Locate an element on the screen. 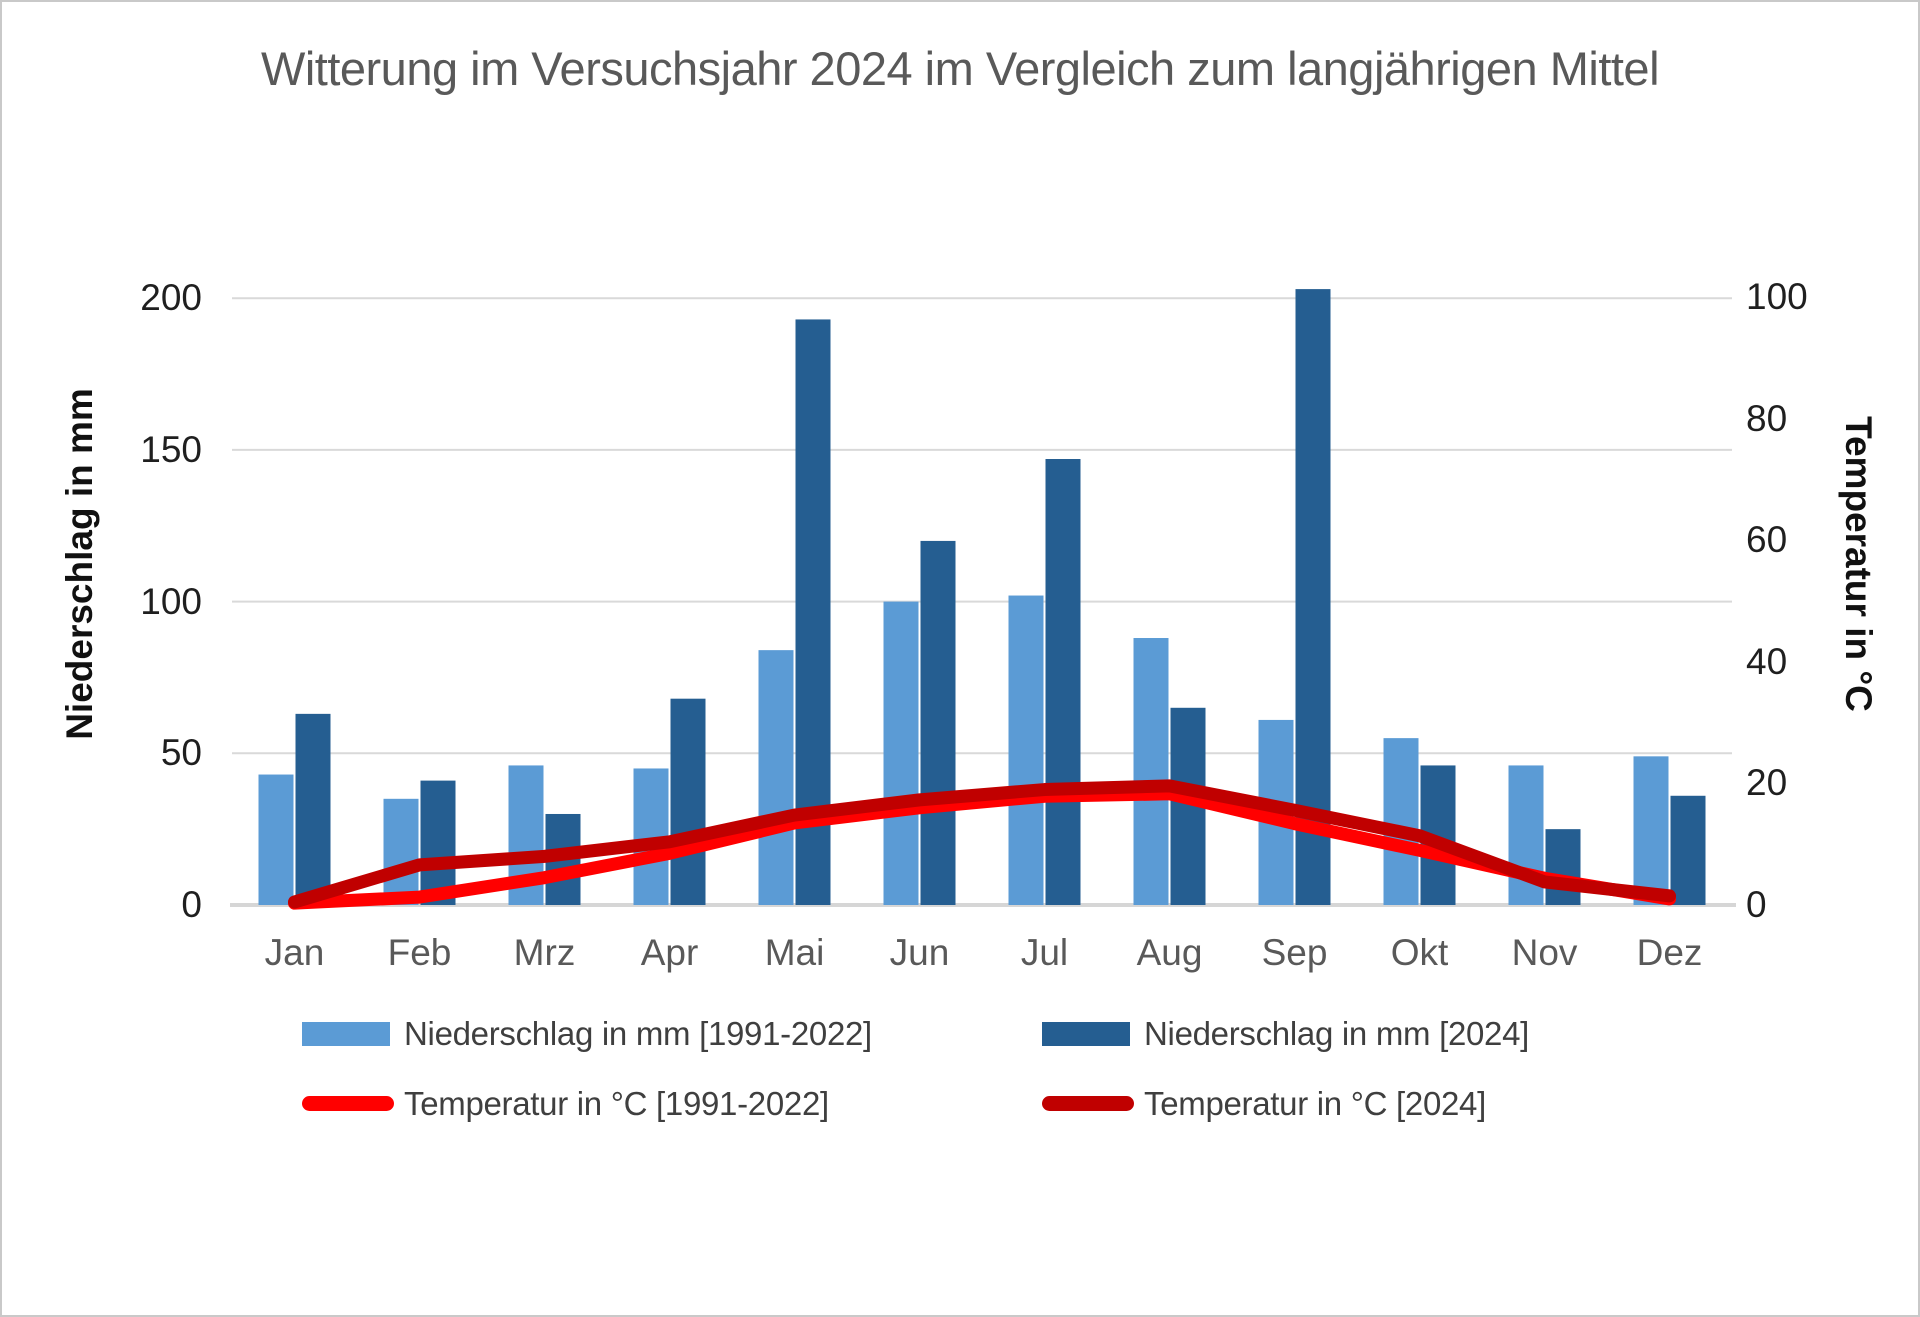 The height and width of the screenshot is (1317, 1920). bar-Jul-2024 is located at coordinates (1063, 682).